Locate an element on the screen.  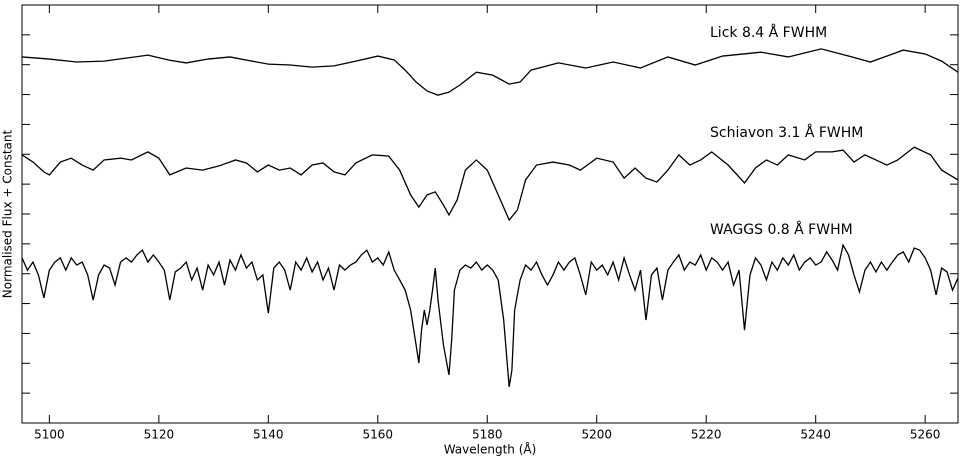
x-tick-label: 5100 is located at coordinates (49, 435).